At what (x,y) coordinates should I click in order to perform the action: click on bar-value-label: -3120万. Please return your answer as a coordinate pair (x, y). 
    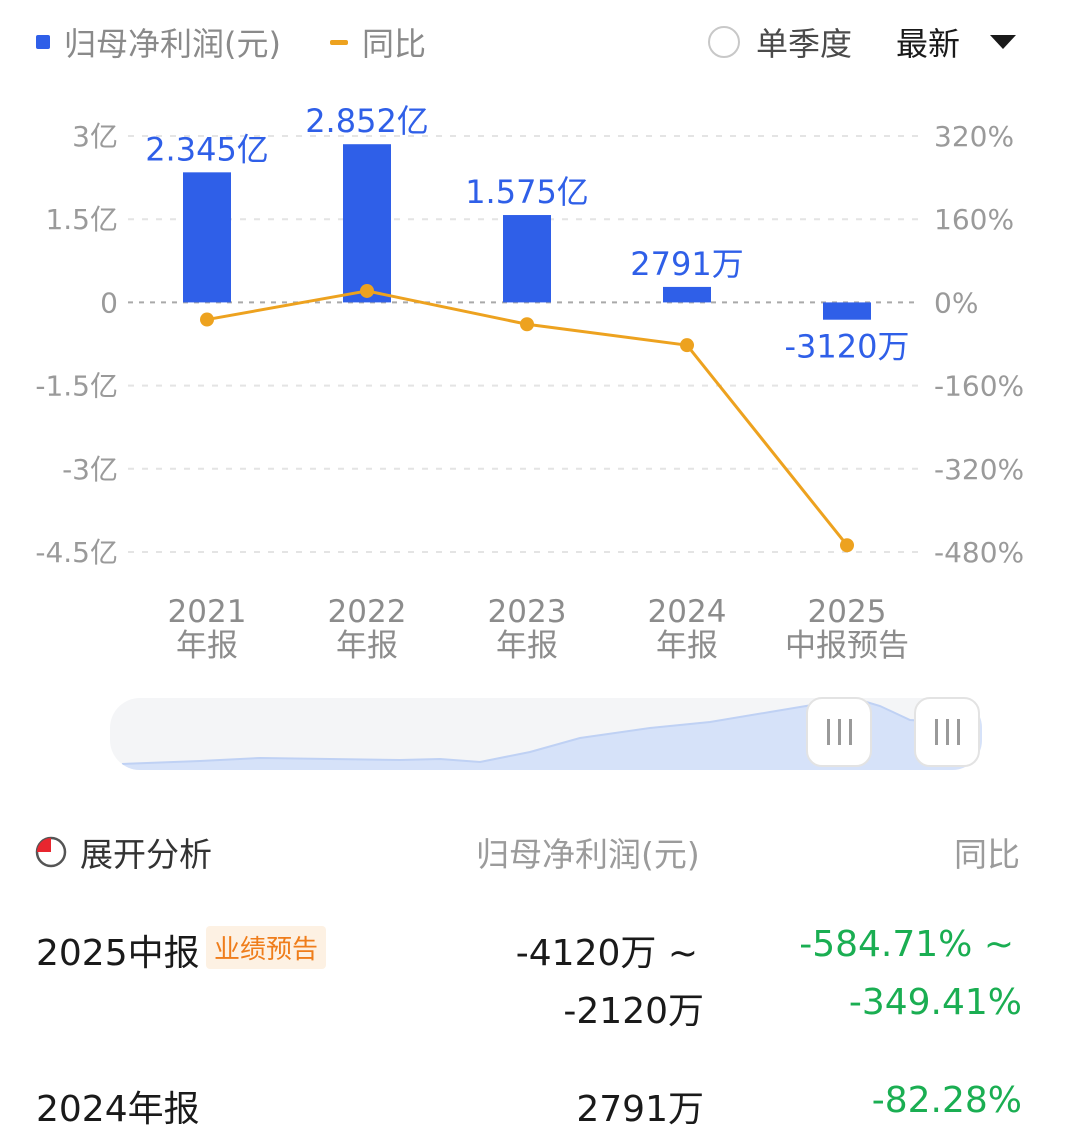
    Looking at the image, I should click on (847, 347).